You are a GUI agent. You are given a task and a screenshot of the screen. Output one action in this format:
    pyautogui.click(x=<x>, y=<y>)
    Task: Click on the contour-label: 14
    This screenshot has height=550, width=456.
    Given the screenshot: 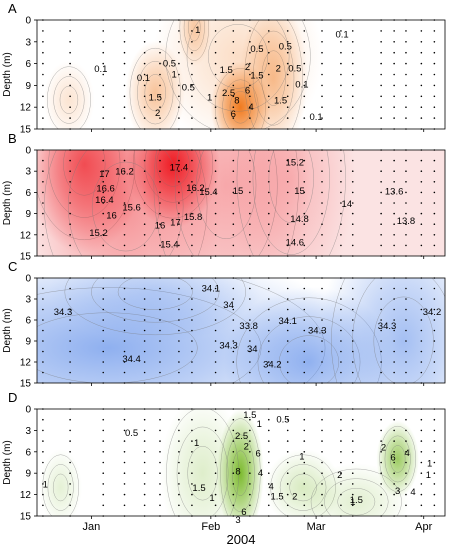 What is the action you would take?
    pyautogui.click(x=347, y=204)
    